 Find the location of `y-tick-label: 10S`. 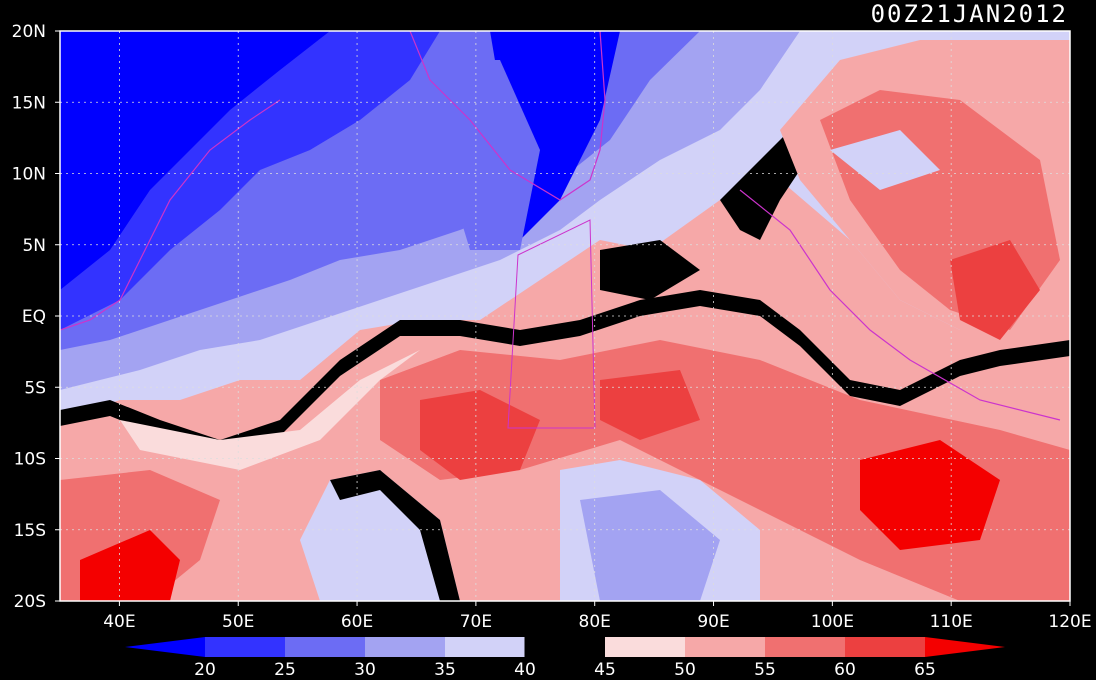

y-tick-label: 10S is located at coordinates (30, 460).